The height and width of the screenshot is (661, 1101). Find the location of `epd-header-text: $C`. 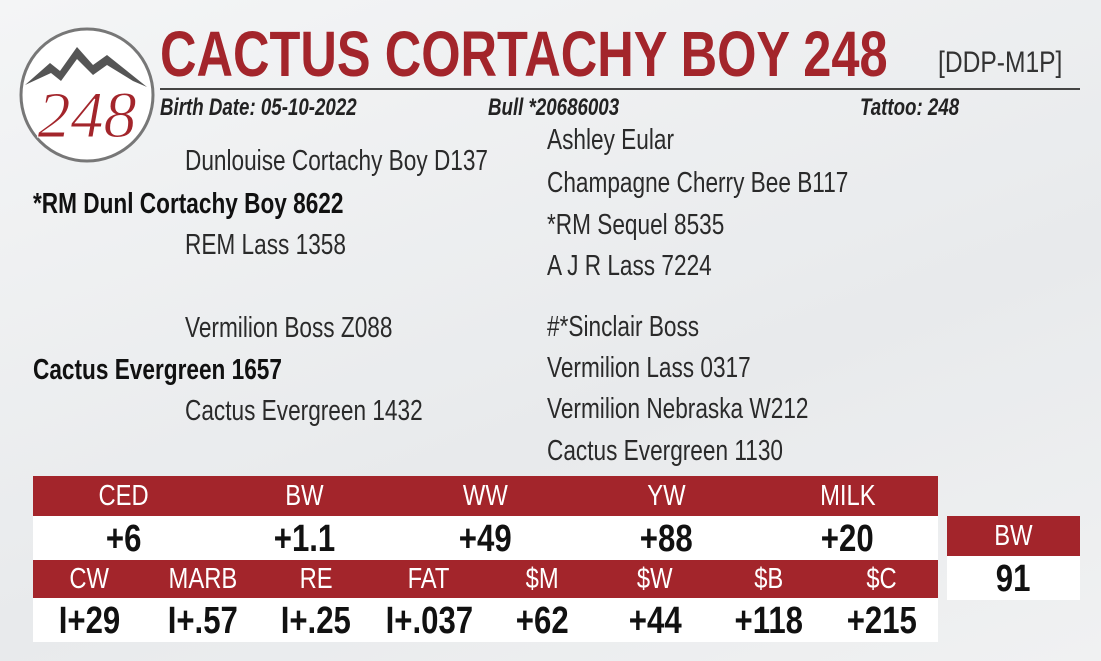

epd-header-text: $C is located at coordinates (881, 579).